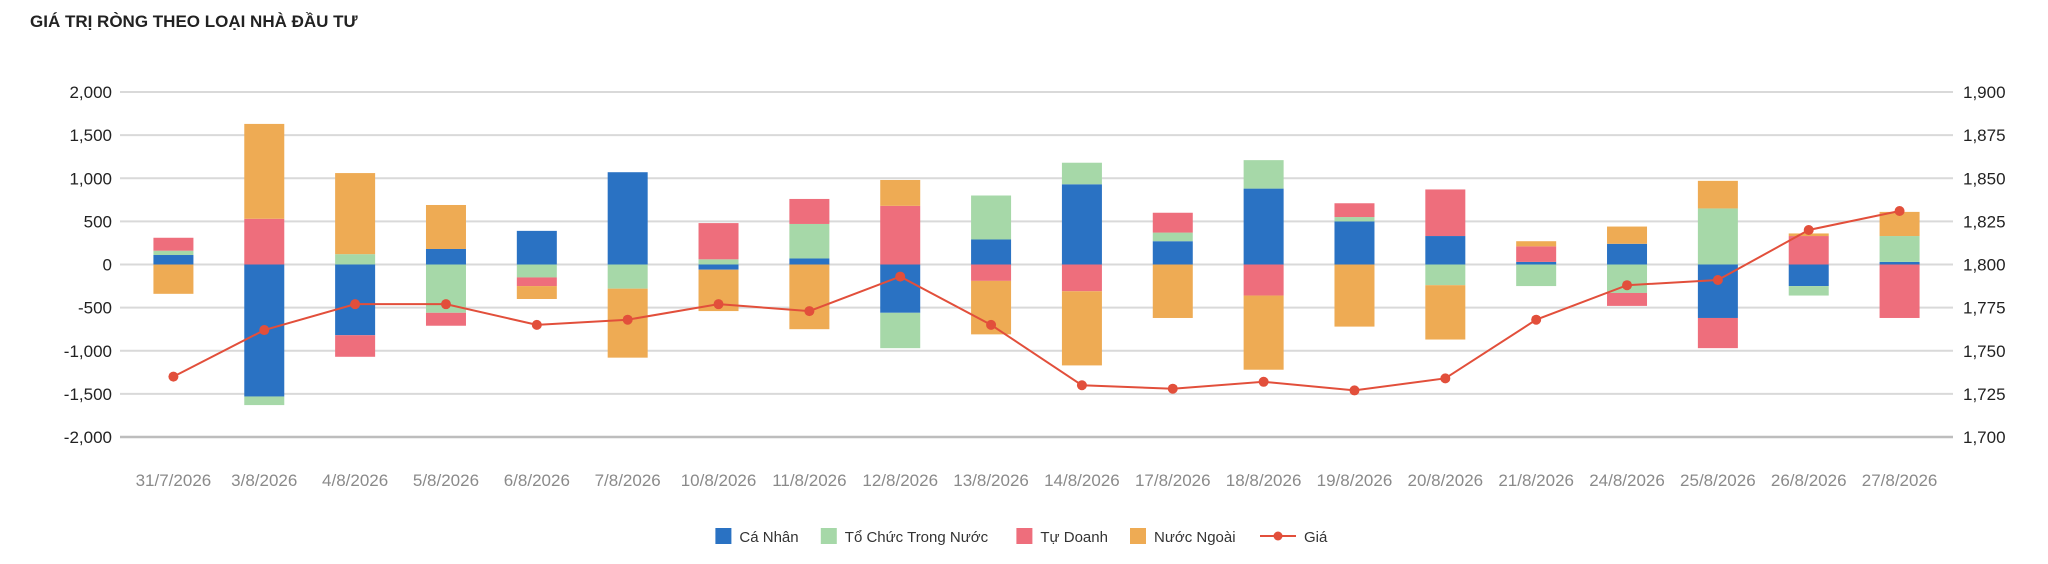 The width and height of the screenshot is (2048, 564). I want to click on legend-item-nuoc-ngoai: Nước Ngoài, so click(1183, 537).